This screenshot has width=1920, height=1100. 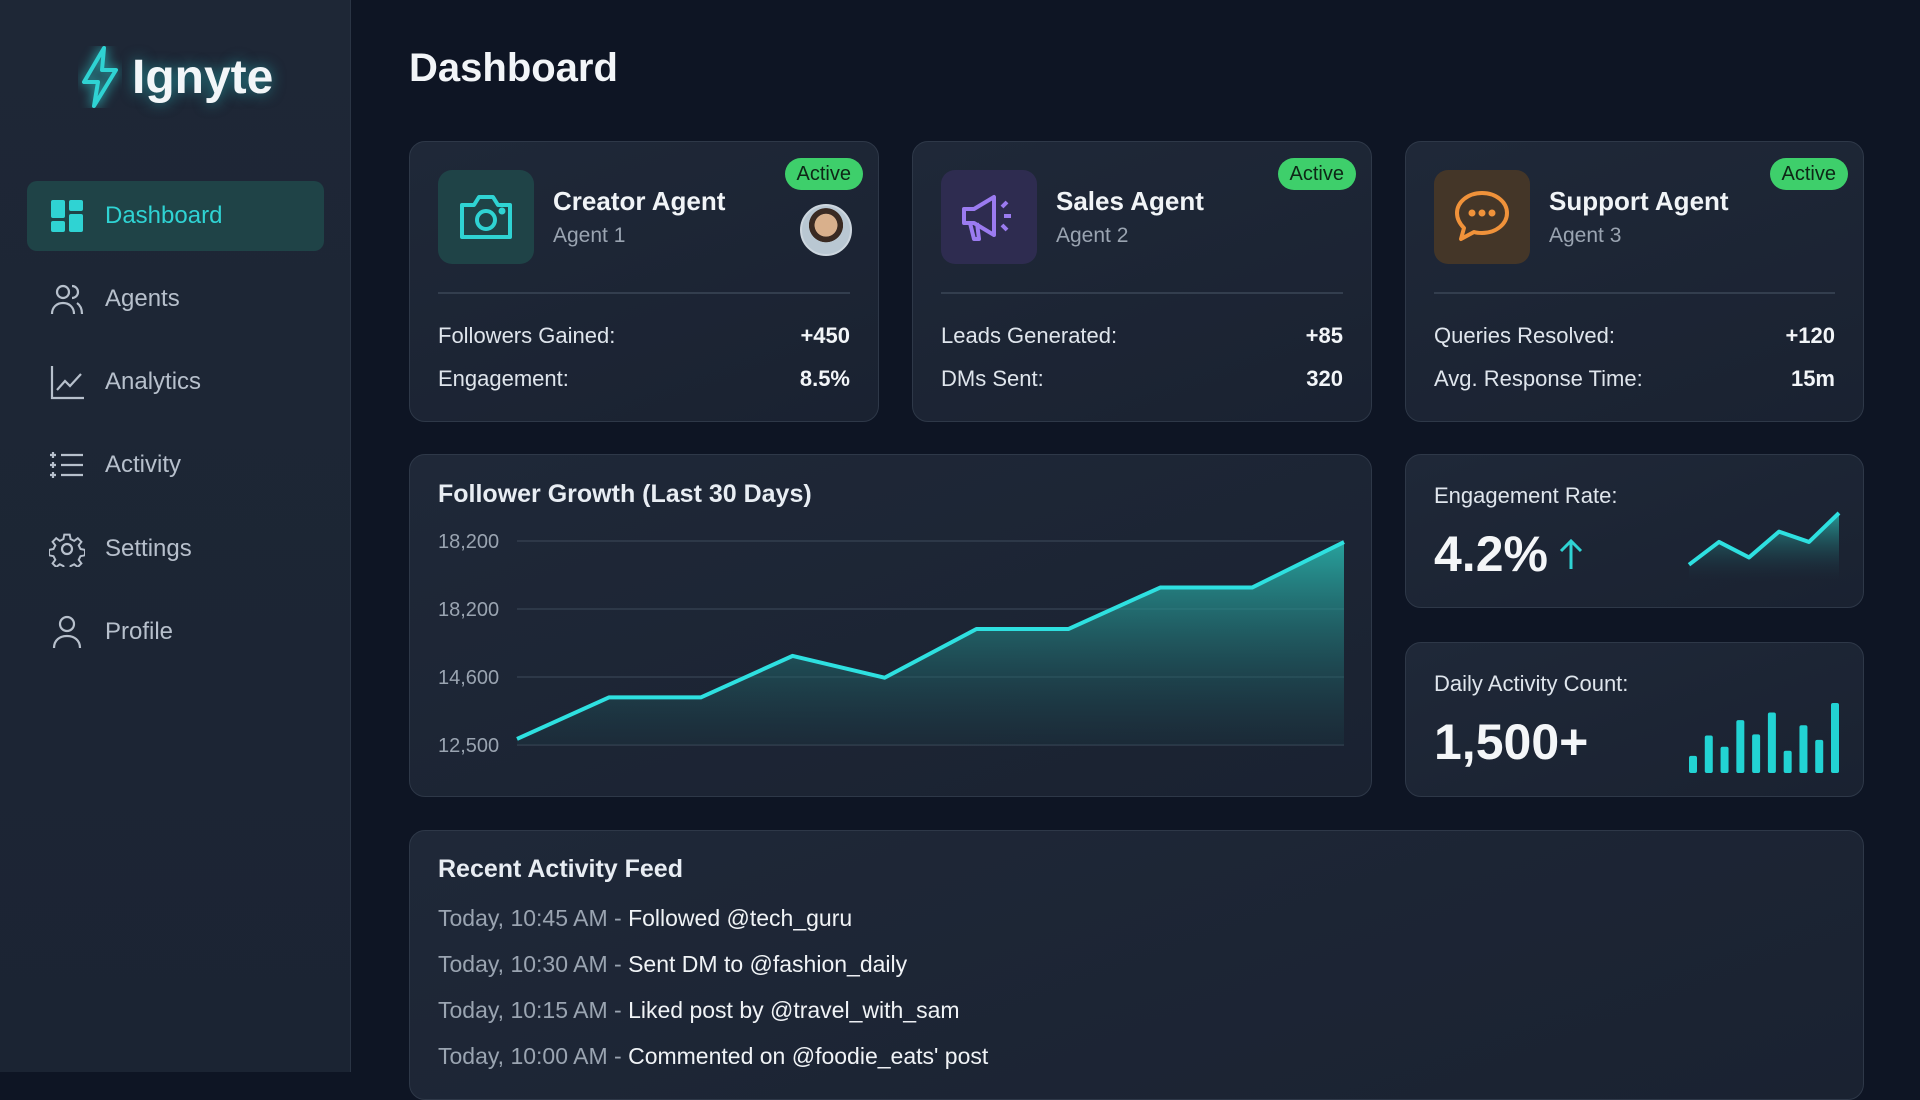 I want to click on sidebar-item-profile: Profile, so click(x=175, y=632).